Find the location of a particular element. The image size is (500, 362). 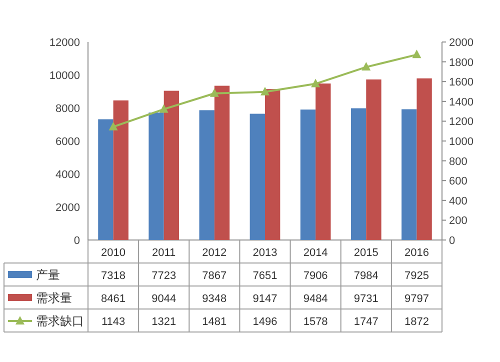

data-label: 9484 is located at coordinates (315, 299).